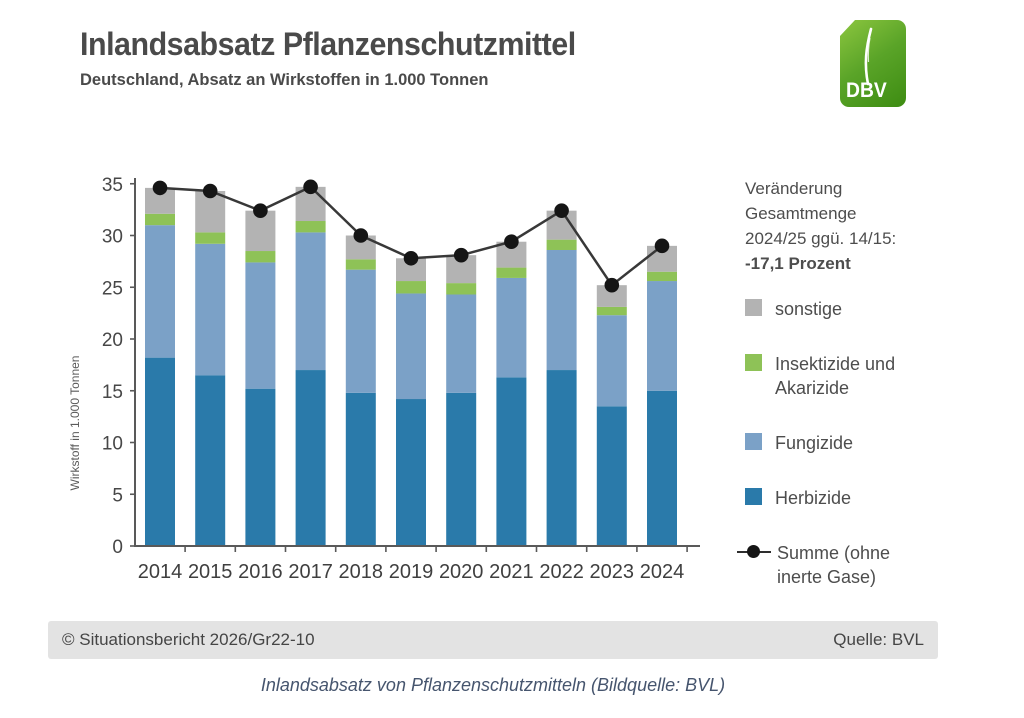 Image resolution: width=1024 pixels, height=718 pixels. What do you see at coordinates (360, 264) in the screenshot?
I see `bar-segment-insektizide-2018` at bounding box center [360, 264].